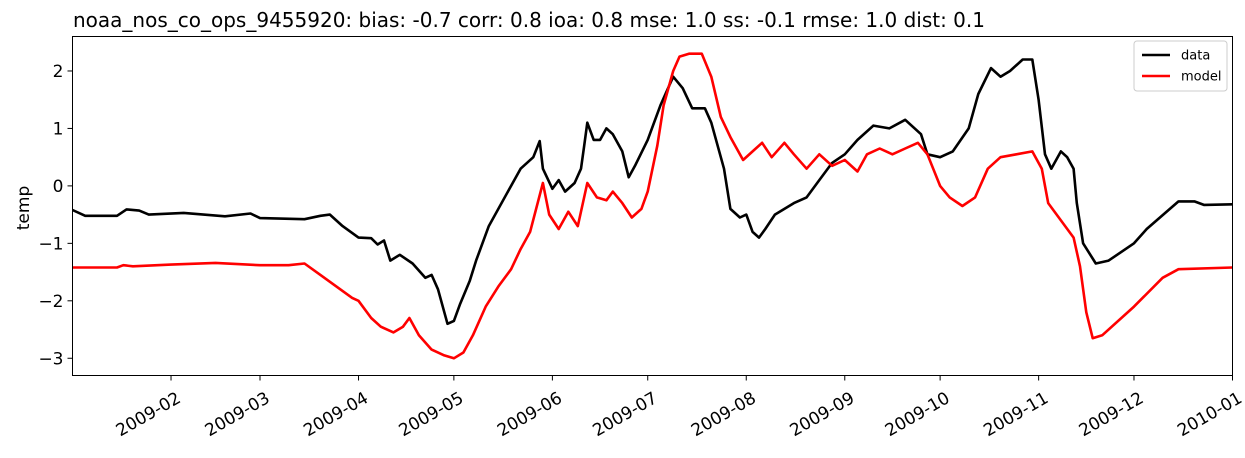 Image resolution: width=1245 pixels, height=458 pixels. Describe the element at coordinates (55, 215) in the screenshot. I see `y-axis: −3 −2 −1 0 1 2` at that location.